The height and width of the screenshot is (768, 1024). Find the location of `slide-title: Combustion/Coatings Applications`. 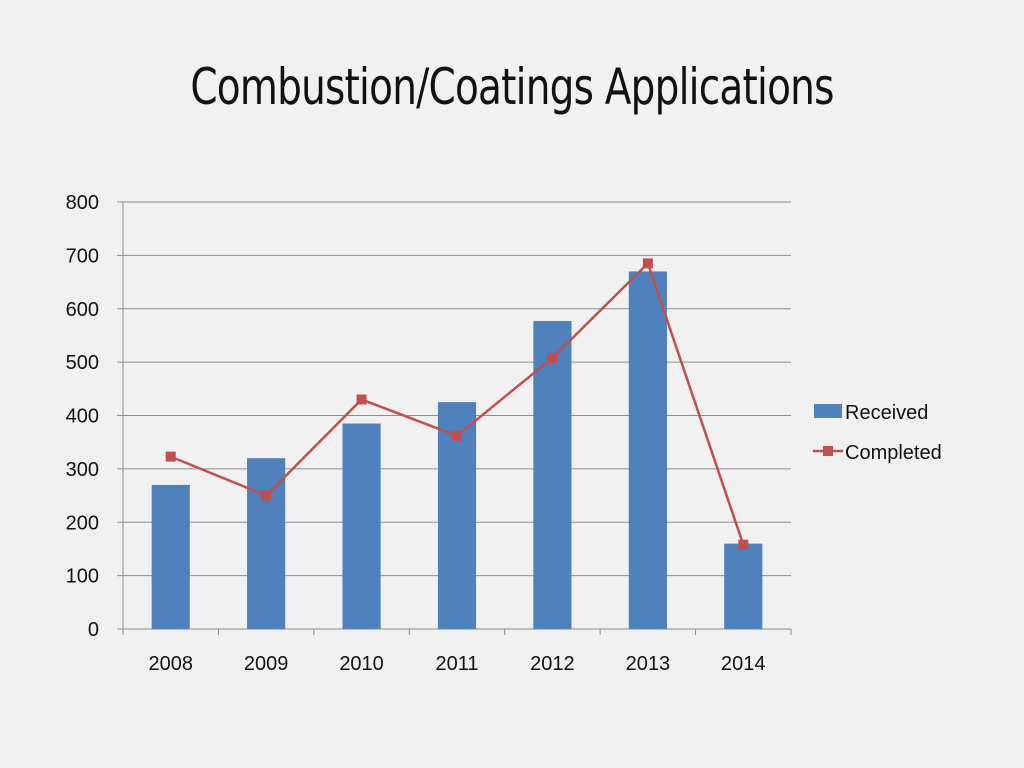

slide-title: Combustion/Coatings Applications is located at coordinates (512, 87).